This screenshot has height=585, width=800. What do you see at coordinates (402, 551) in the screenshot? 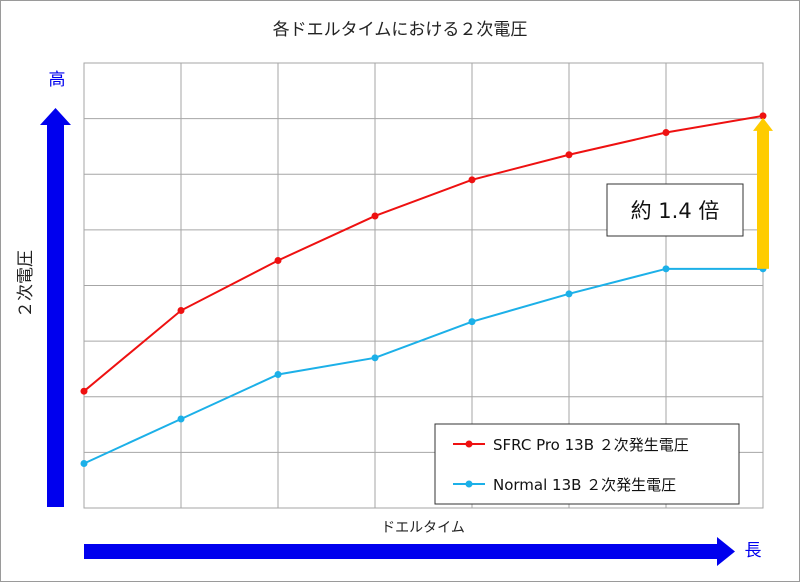
I see `x-arrow-shaft` at bounding box center [402, 551].